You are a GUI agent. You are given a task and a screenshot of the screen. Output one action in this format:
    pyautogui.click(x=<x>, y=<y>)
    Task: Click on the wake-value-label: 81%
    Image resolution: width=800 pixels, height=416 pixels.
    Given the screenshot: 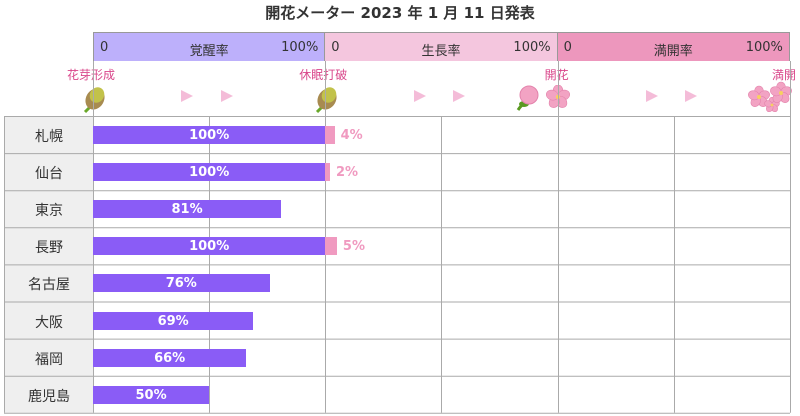 What is the action you would take?
    pyautogui.click(x=187, y=210)
    